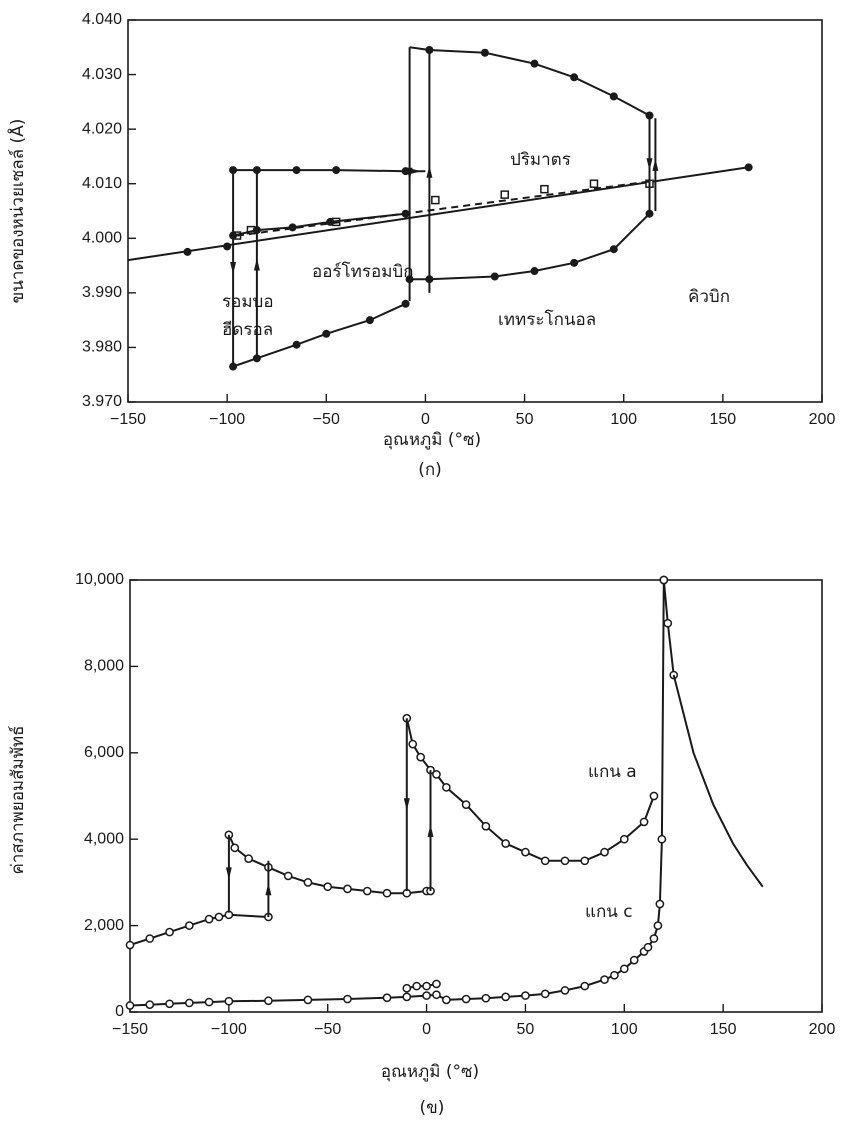 The width and height of the screenshot is (866, 1122). I want to click on x-tick-label: 200, so click(822, 1029).